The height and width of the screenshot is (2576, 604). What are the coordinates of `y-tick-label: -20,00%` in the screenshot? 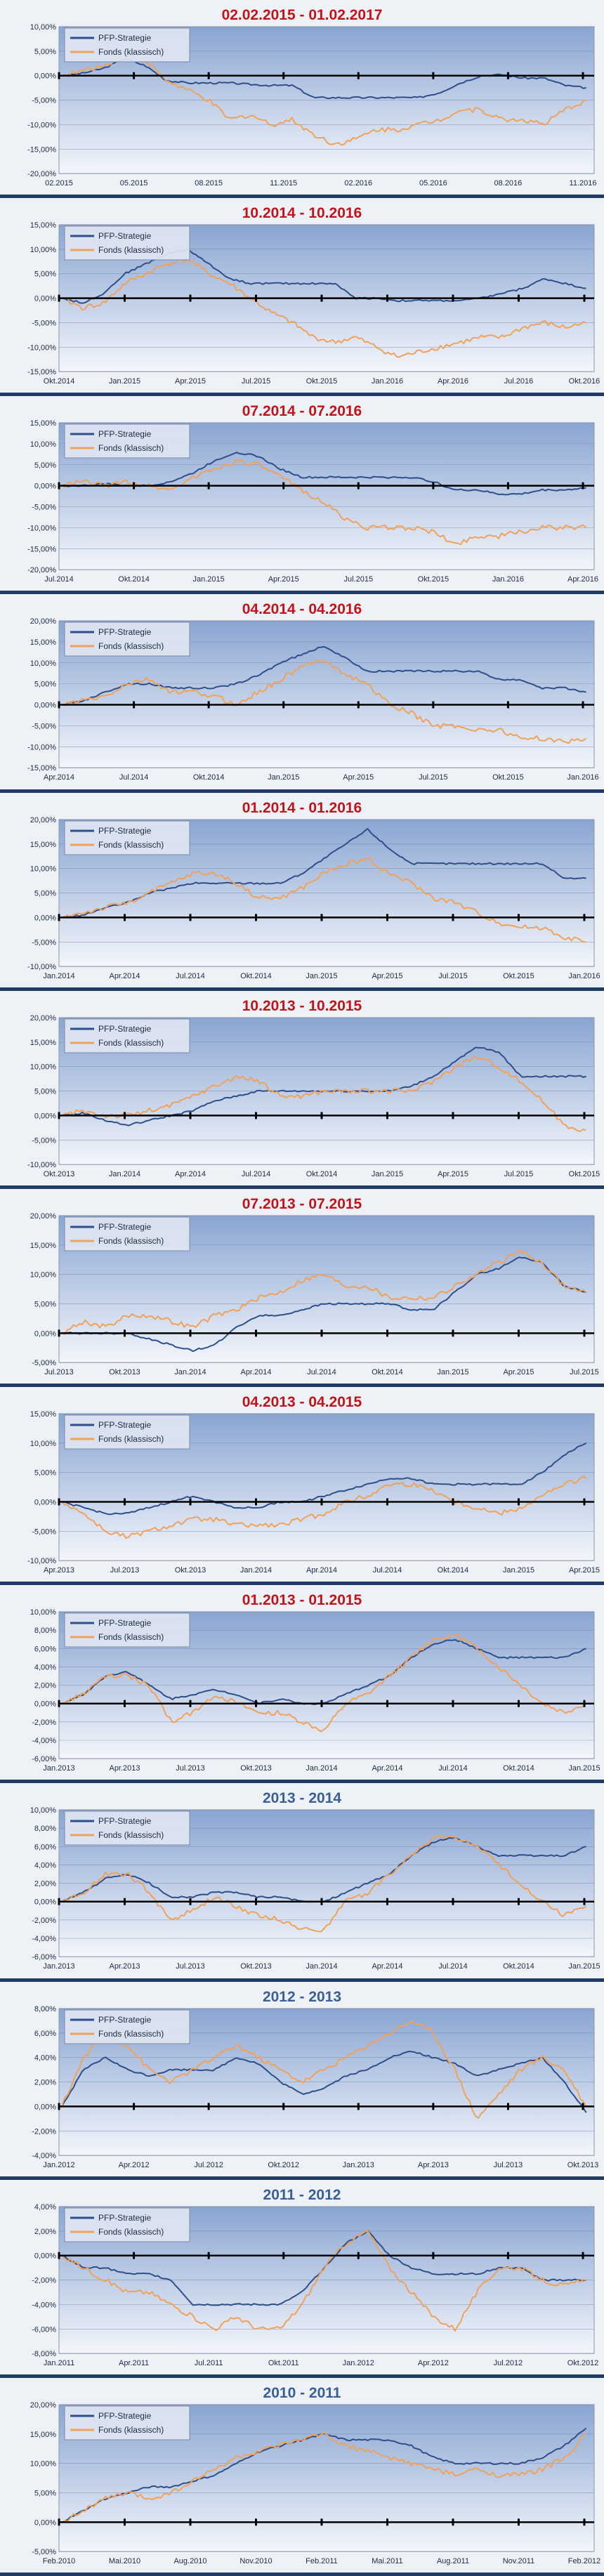 It's located at (41, 174).